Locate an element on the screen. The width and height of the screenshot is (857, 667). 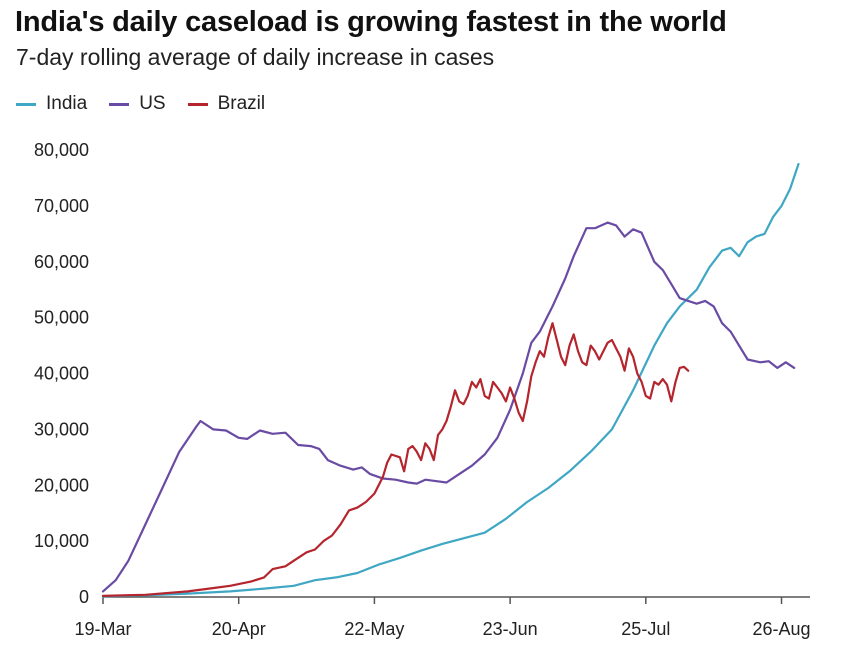
x-axis: 19-Mar 20-Apr 22-May 23-Jun 25-Jul 26-Aug is located at coordinates (442, 617).